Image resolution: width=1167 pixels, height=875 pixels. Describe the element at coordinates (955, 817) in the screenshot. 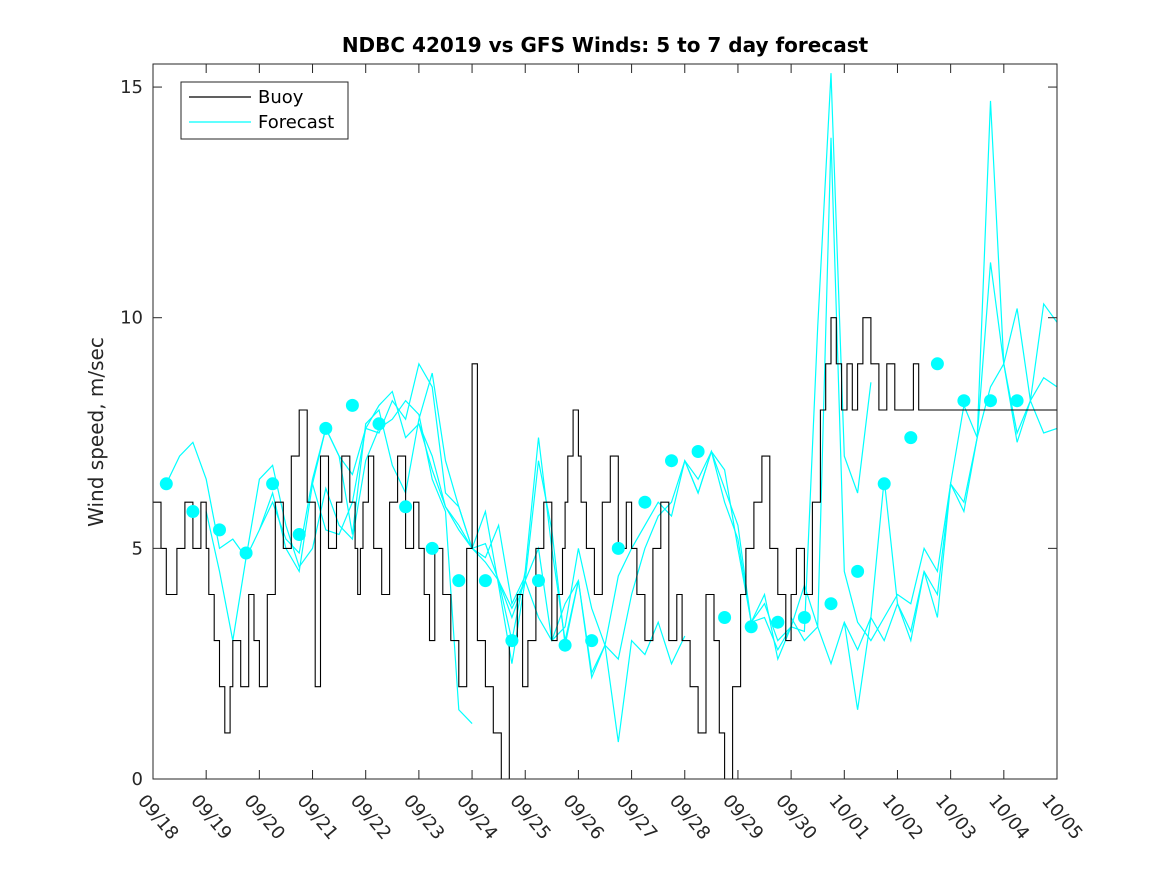

I see `x-tick-label: 10/03` at that location.